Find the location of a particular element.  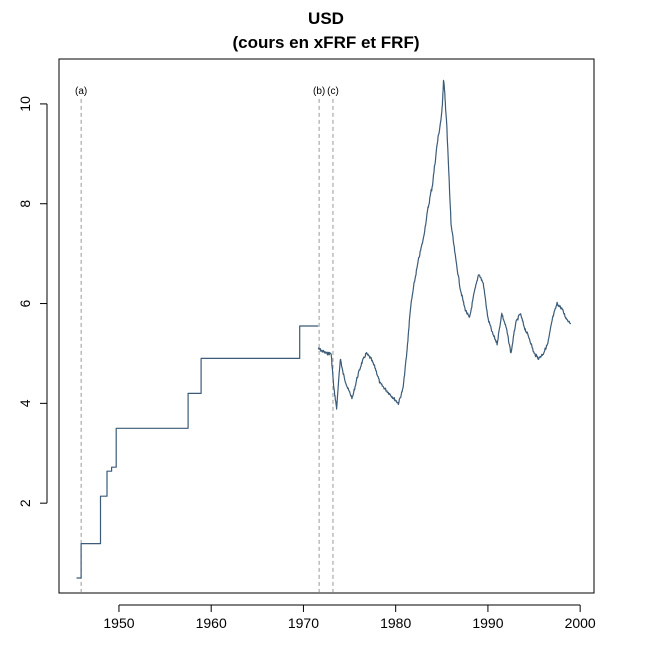

x-tick-label: 1990 is located at coordinates (487, 623).